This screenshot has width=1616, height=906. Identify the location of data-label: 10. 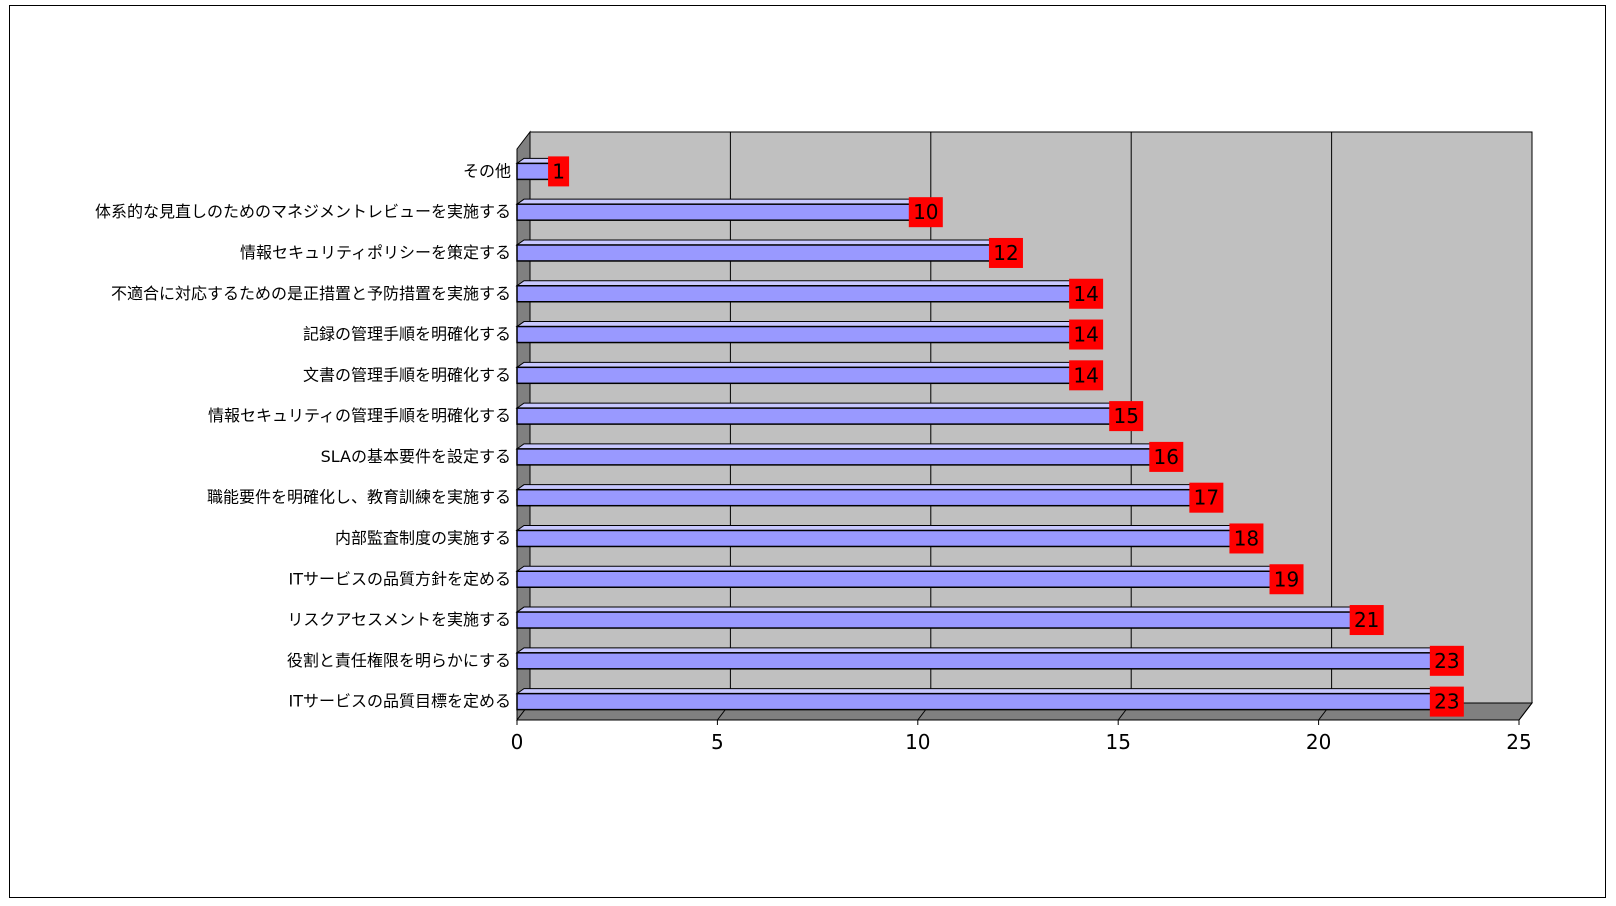
(925, 212).